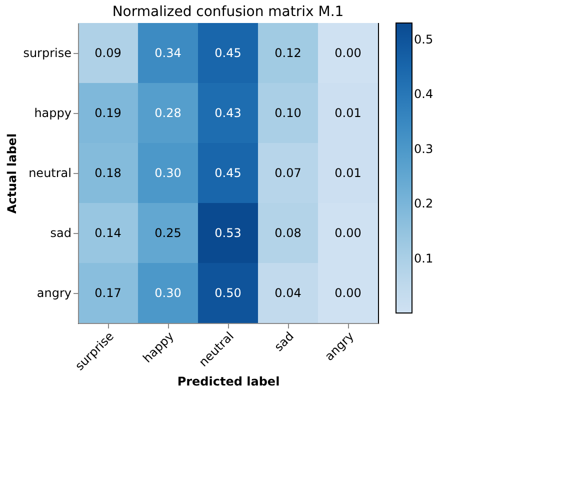  Describe the element at coordinates (424, 203) in the screenshot. I see `color-bar-label: 0.2` at that location.